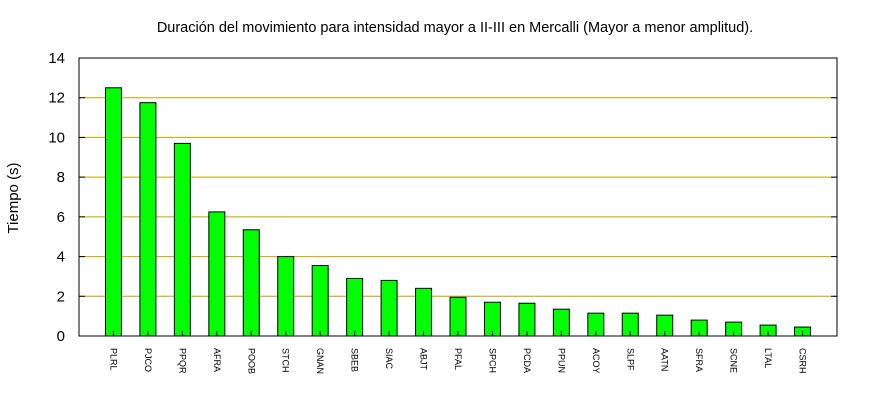 The width and height of the screenshot is (870, 400). What do you see at coordinates (182, 239) in the screenshot?
I see `bar-ppqr` at bounding box center [182, 239].